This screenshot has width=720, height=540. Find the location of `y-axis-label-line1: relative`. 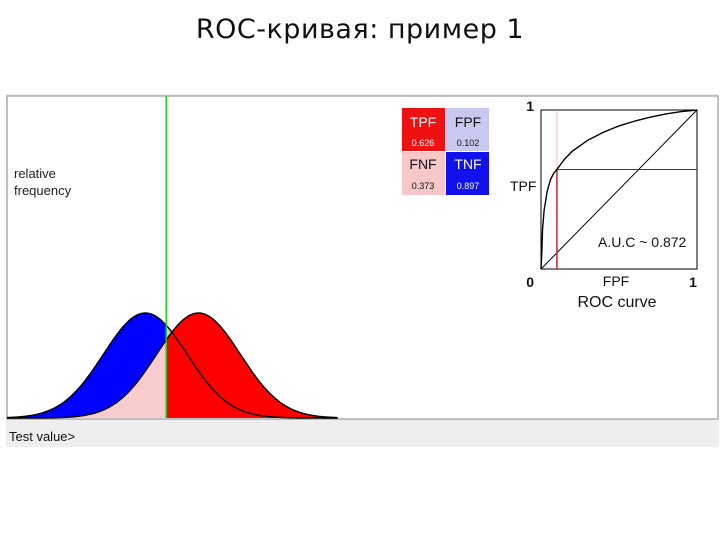

y-axis-label-line1: relative is located at coordinates (35, 173).